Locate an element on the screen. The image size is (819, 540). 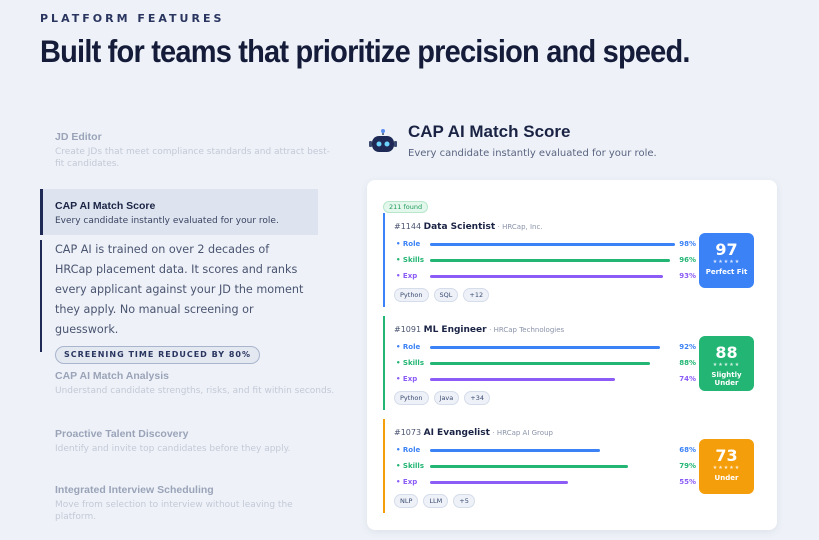
score-box: 88 ★★★★★ Slightly Under is located at coordinates (726, 363).